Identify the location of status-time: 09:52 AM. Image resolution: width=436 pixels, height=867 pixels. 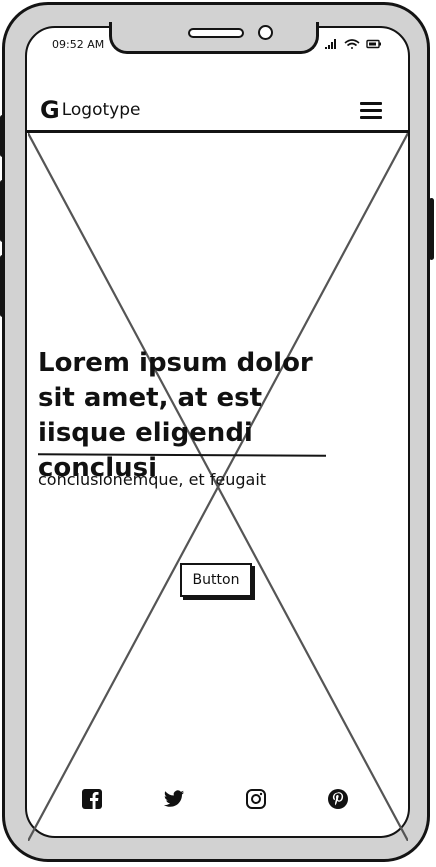
(78, 44).